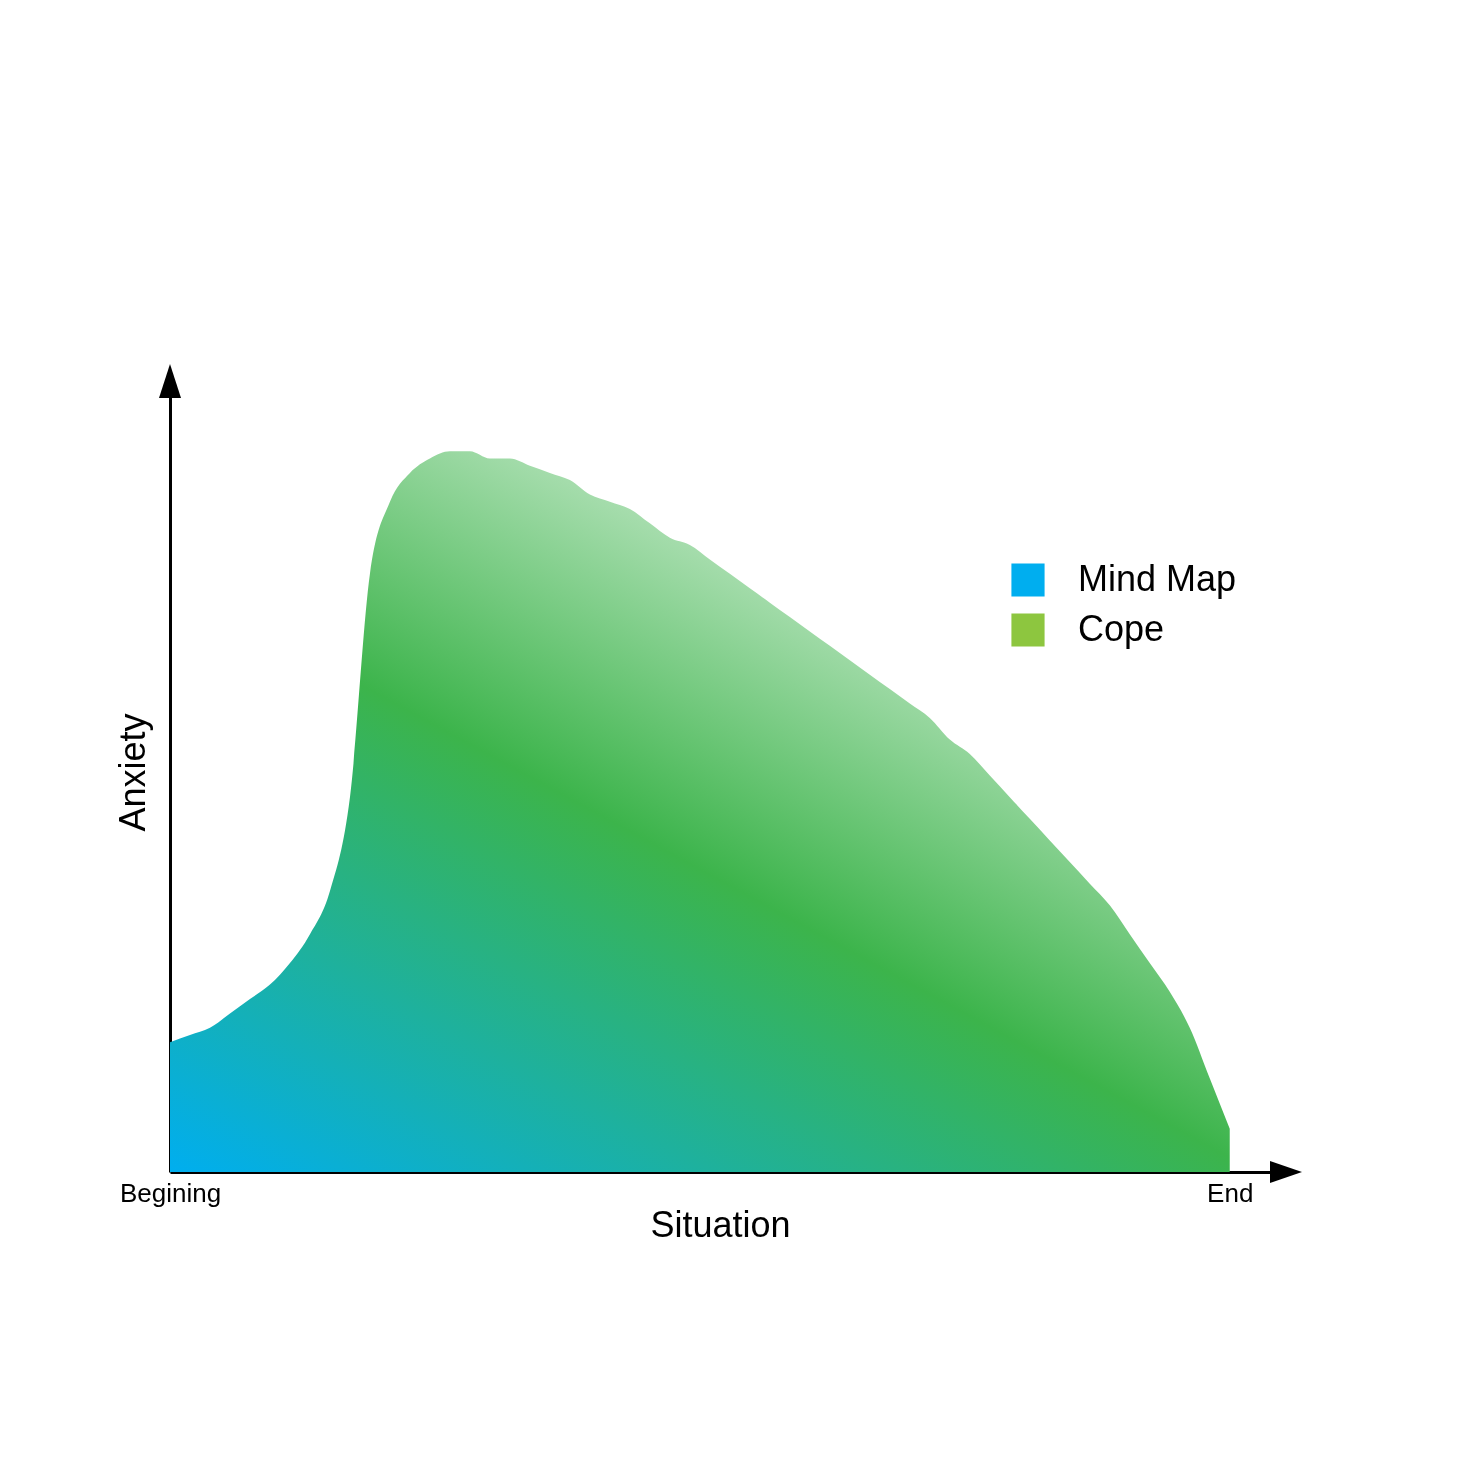 The height and width of the screenshot is (1458, 1458). What do you see at coordinates (132, 772) in the screenshot?
I see `y-axis-title: Anxiety` at bounding box center [132, 772].